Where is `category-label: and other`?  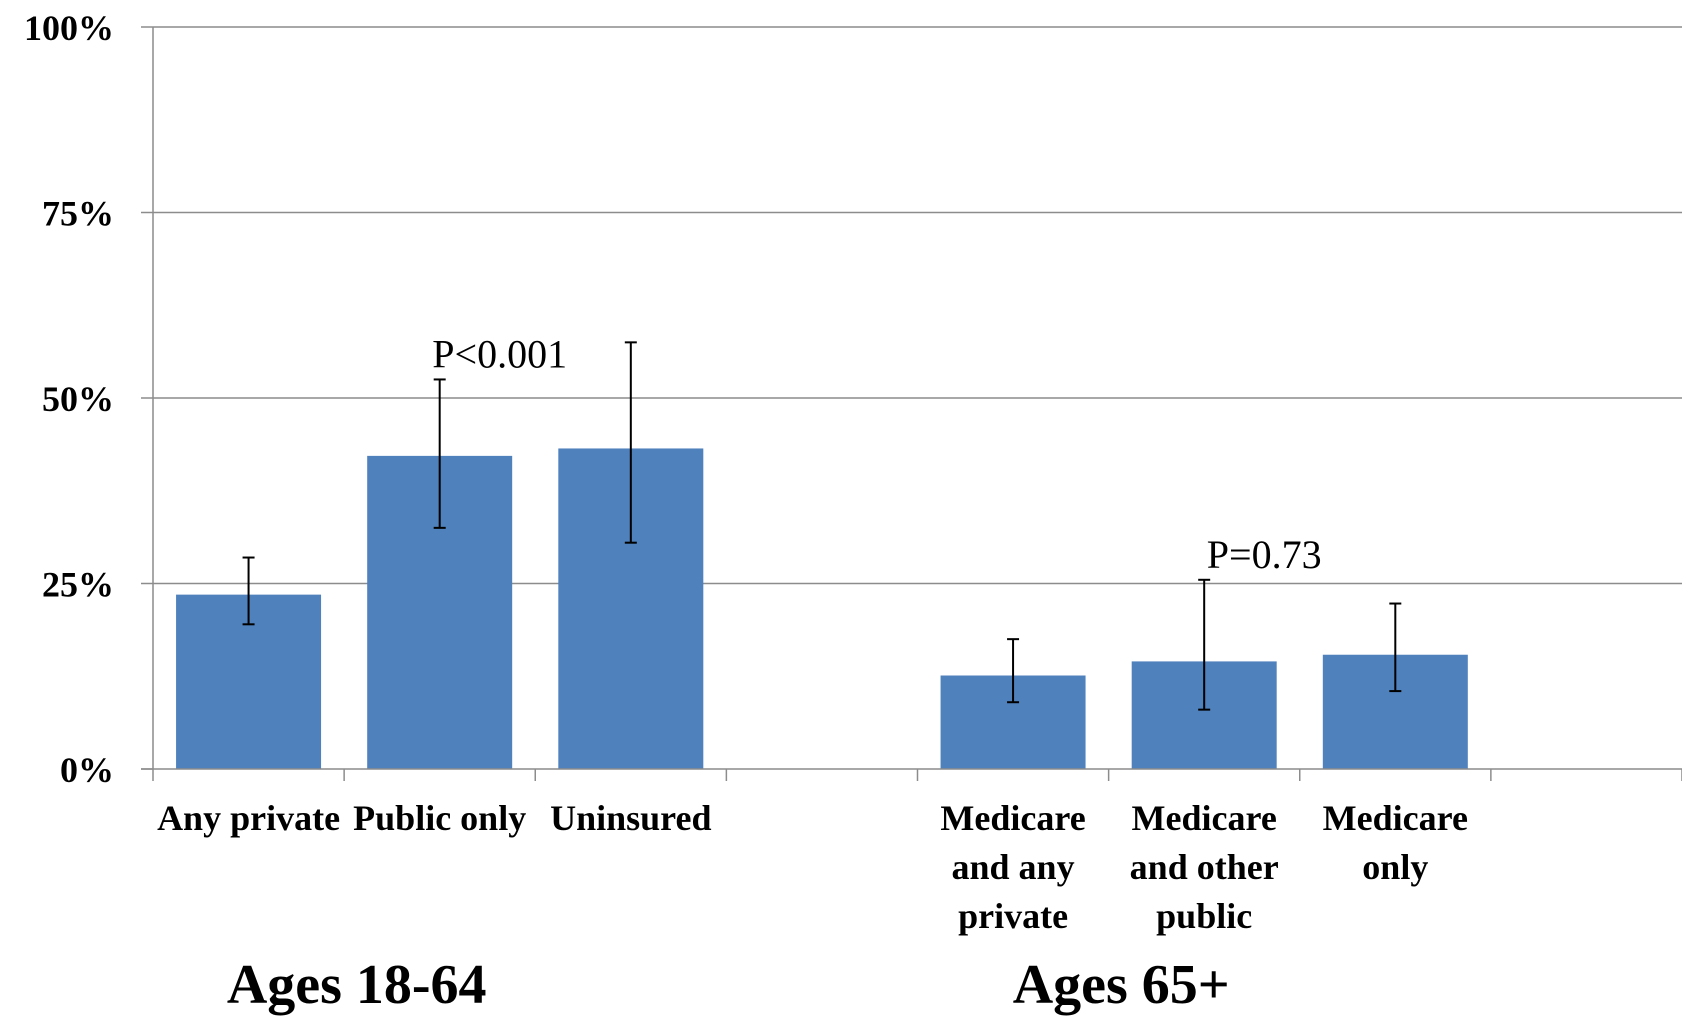 category-label: and other is located at coordinates (1204, 867).